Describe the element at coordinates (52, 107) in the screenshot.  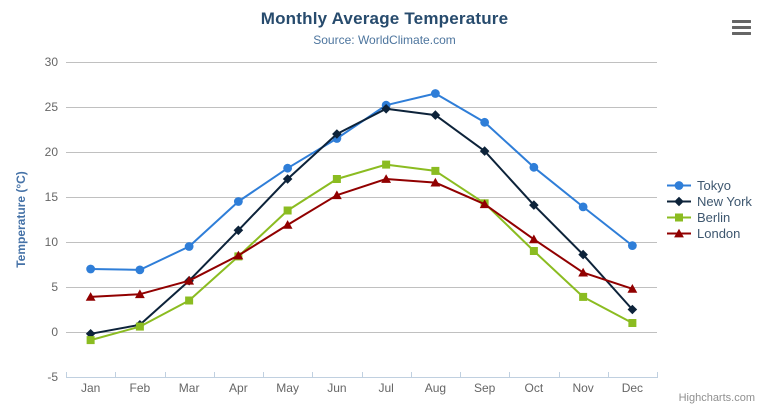
I see `y-tick-label: 25` at that location.